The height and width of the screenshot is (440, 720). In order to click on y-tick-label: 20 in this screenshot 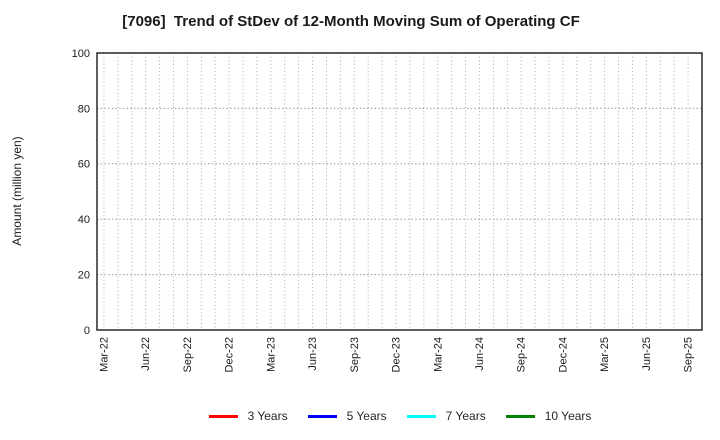, I will do `click(84, 275)`.